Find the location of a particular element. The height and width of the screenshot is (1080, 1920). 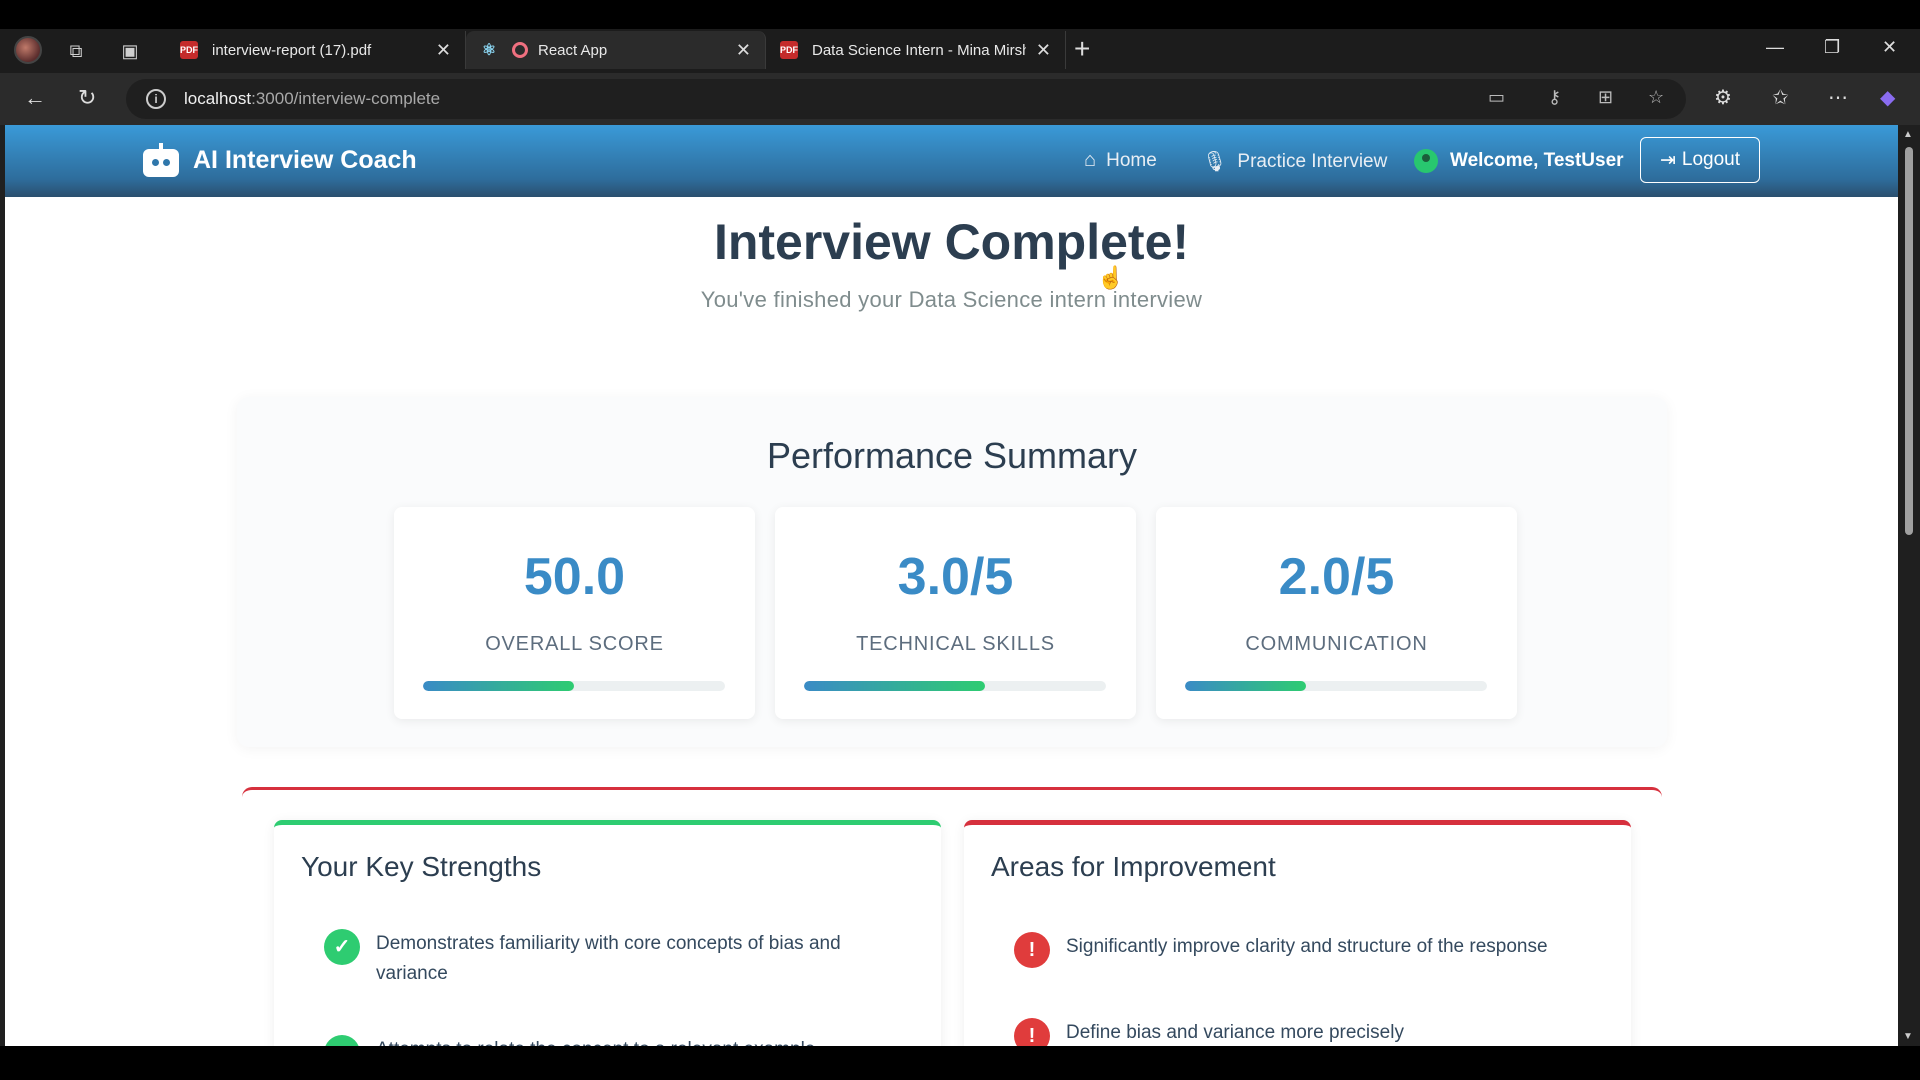

favorites-icon: ✩ is located at coordinates (1780, 98).